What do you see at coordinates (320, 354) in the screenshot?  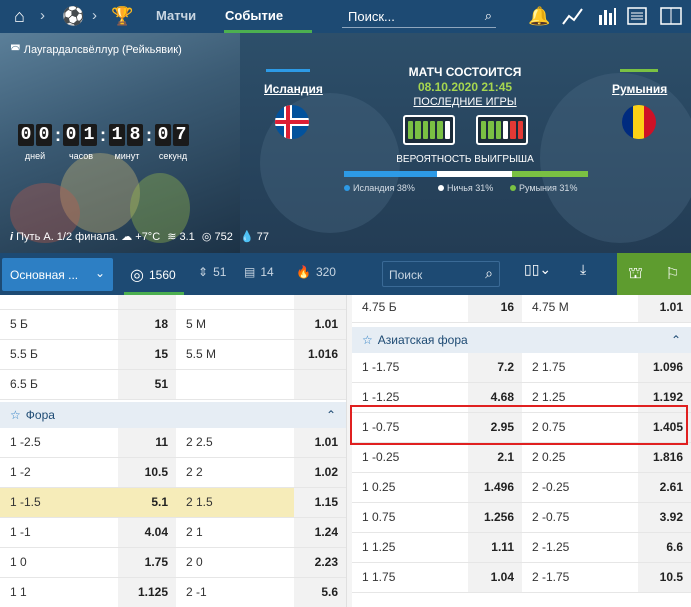 I see `odds-value: 1.016` at bounding box center [320, 354].